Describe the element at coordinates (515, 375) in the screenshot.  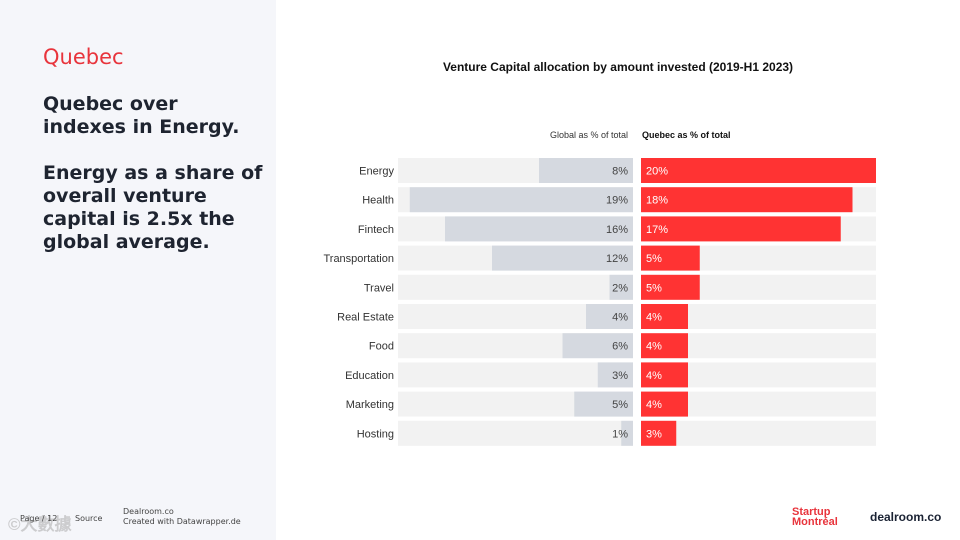
I see `global-track-education` at that location.